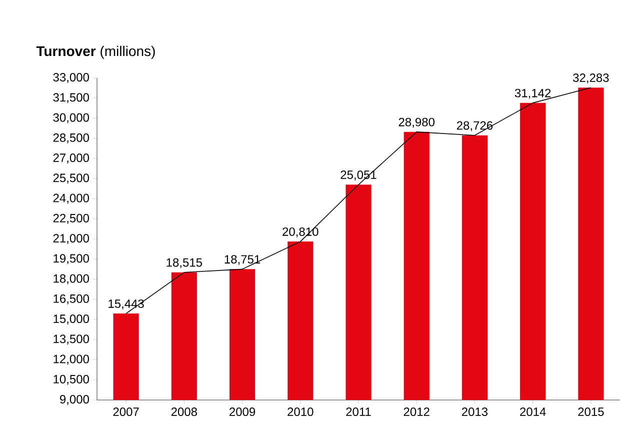 This screenshot has height=440, width=627. What do you see at coordinates (591, 412) in the screenshot?
I see `x-tick-label: 2015` at bounding box center [591, 412].